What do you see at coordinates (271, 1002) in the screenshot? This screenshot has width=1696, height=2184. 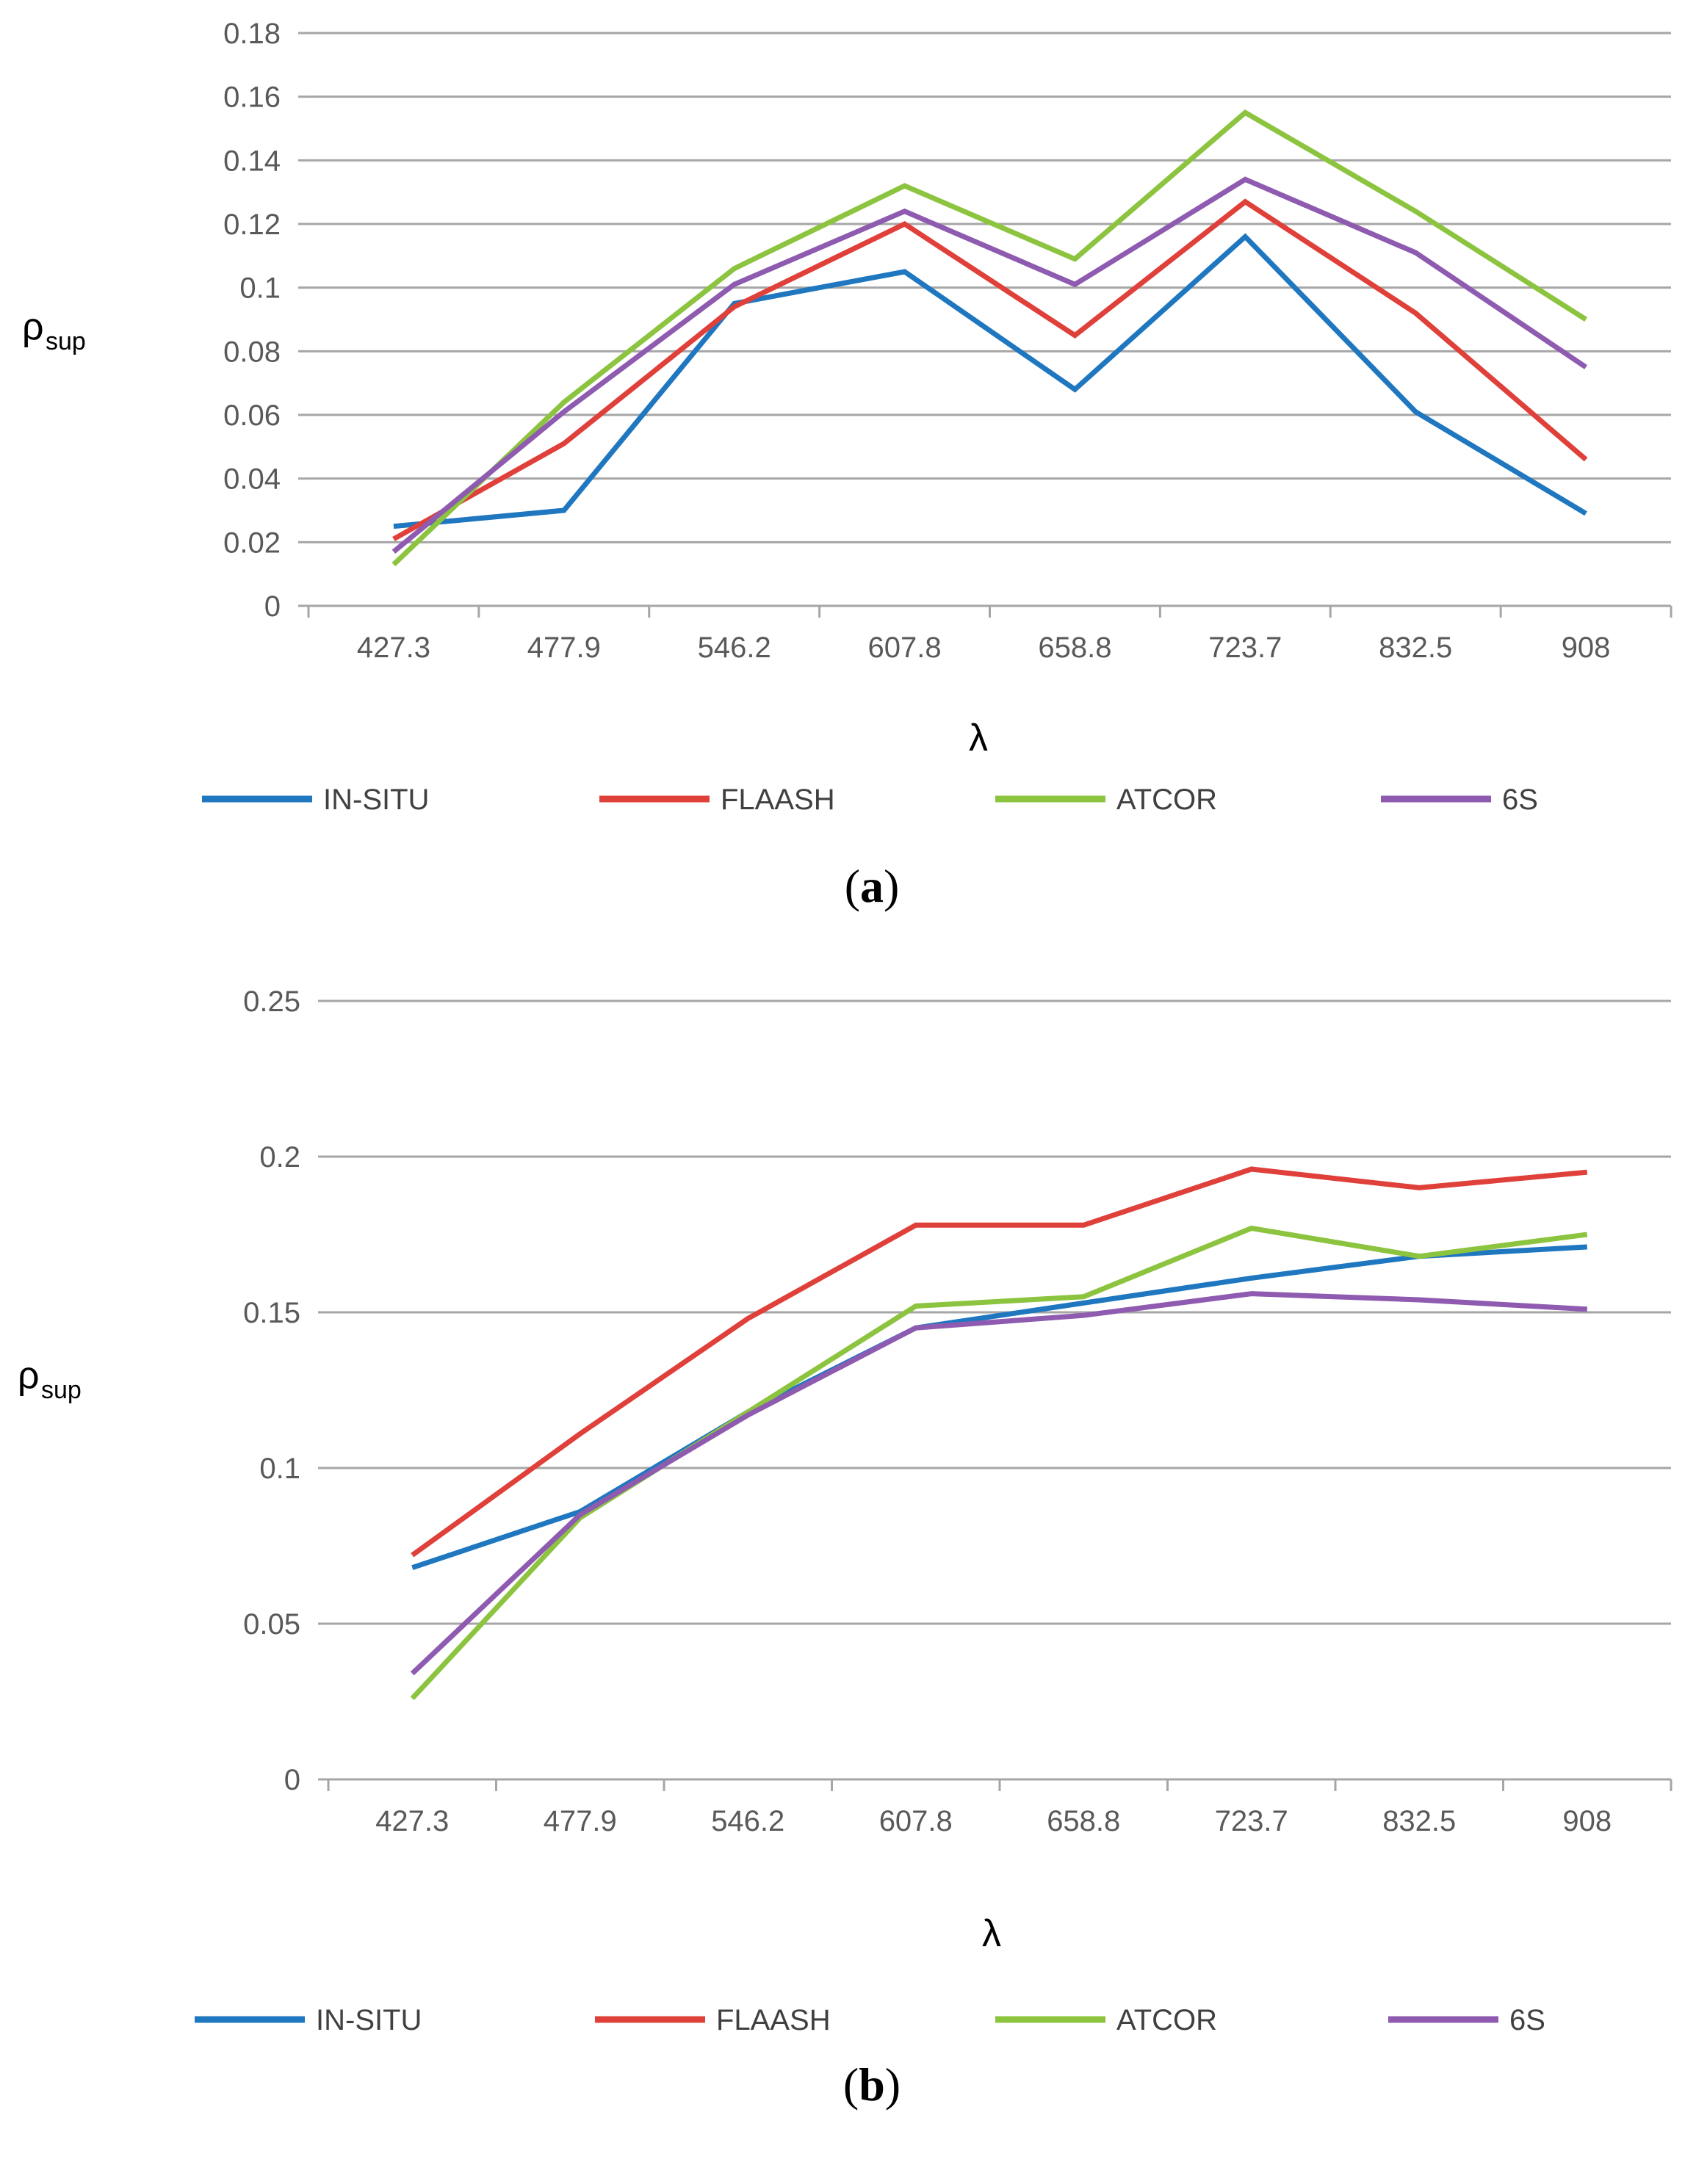 I see `y-tick-label: 0.25` at bounding box center [271, 1002].